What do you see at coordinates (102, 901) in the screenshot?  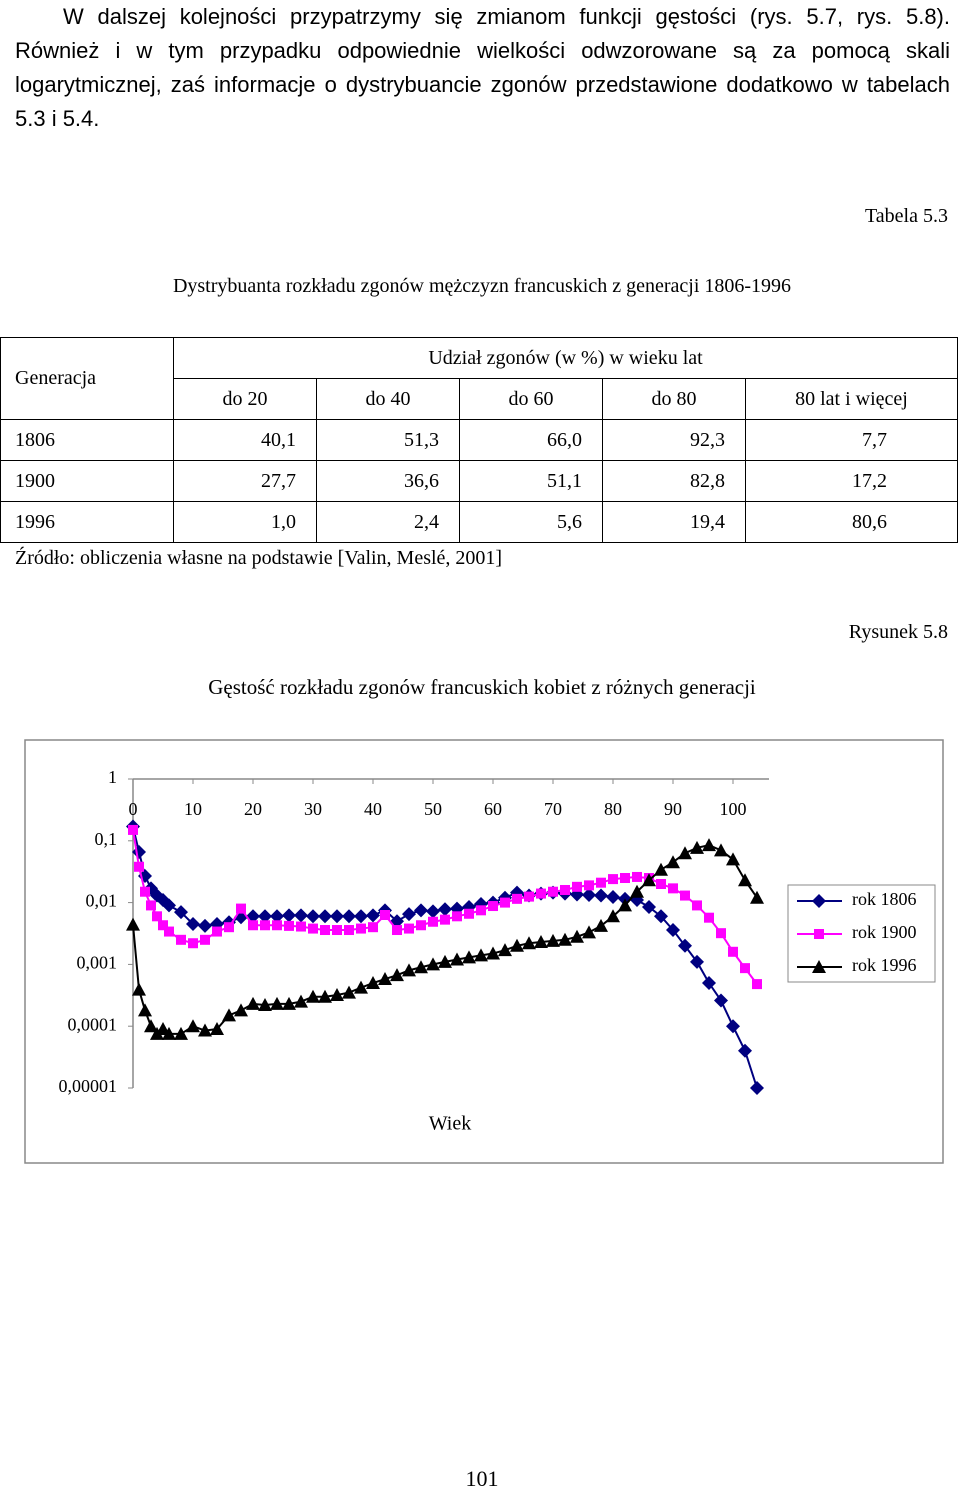 I see `y-tick-label: 0,01` at bounding box center [102, 901].